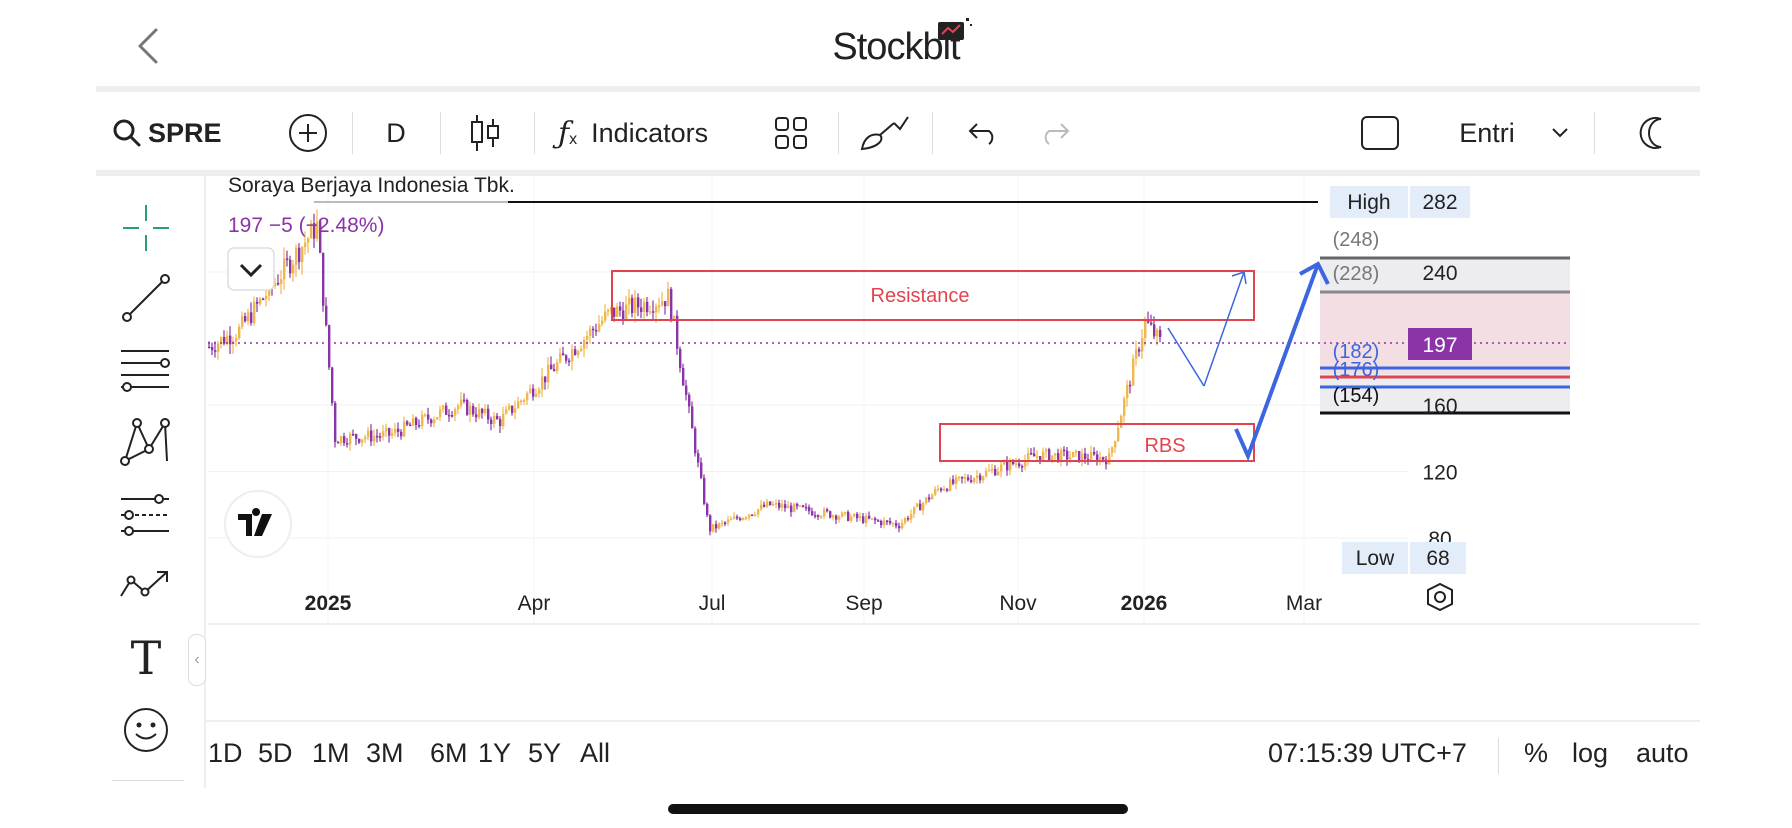  Describe the element at coordinates (449, 753) in the screenshot. I see `range-button-6m: 6M` at that location.